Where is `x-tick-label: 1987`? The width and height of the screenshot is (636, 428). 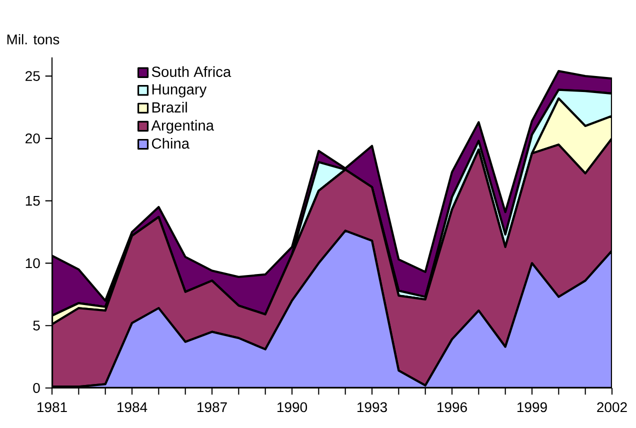
x-tick-label: 1987 is located at coordinates (212, 407).